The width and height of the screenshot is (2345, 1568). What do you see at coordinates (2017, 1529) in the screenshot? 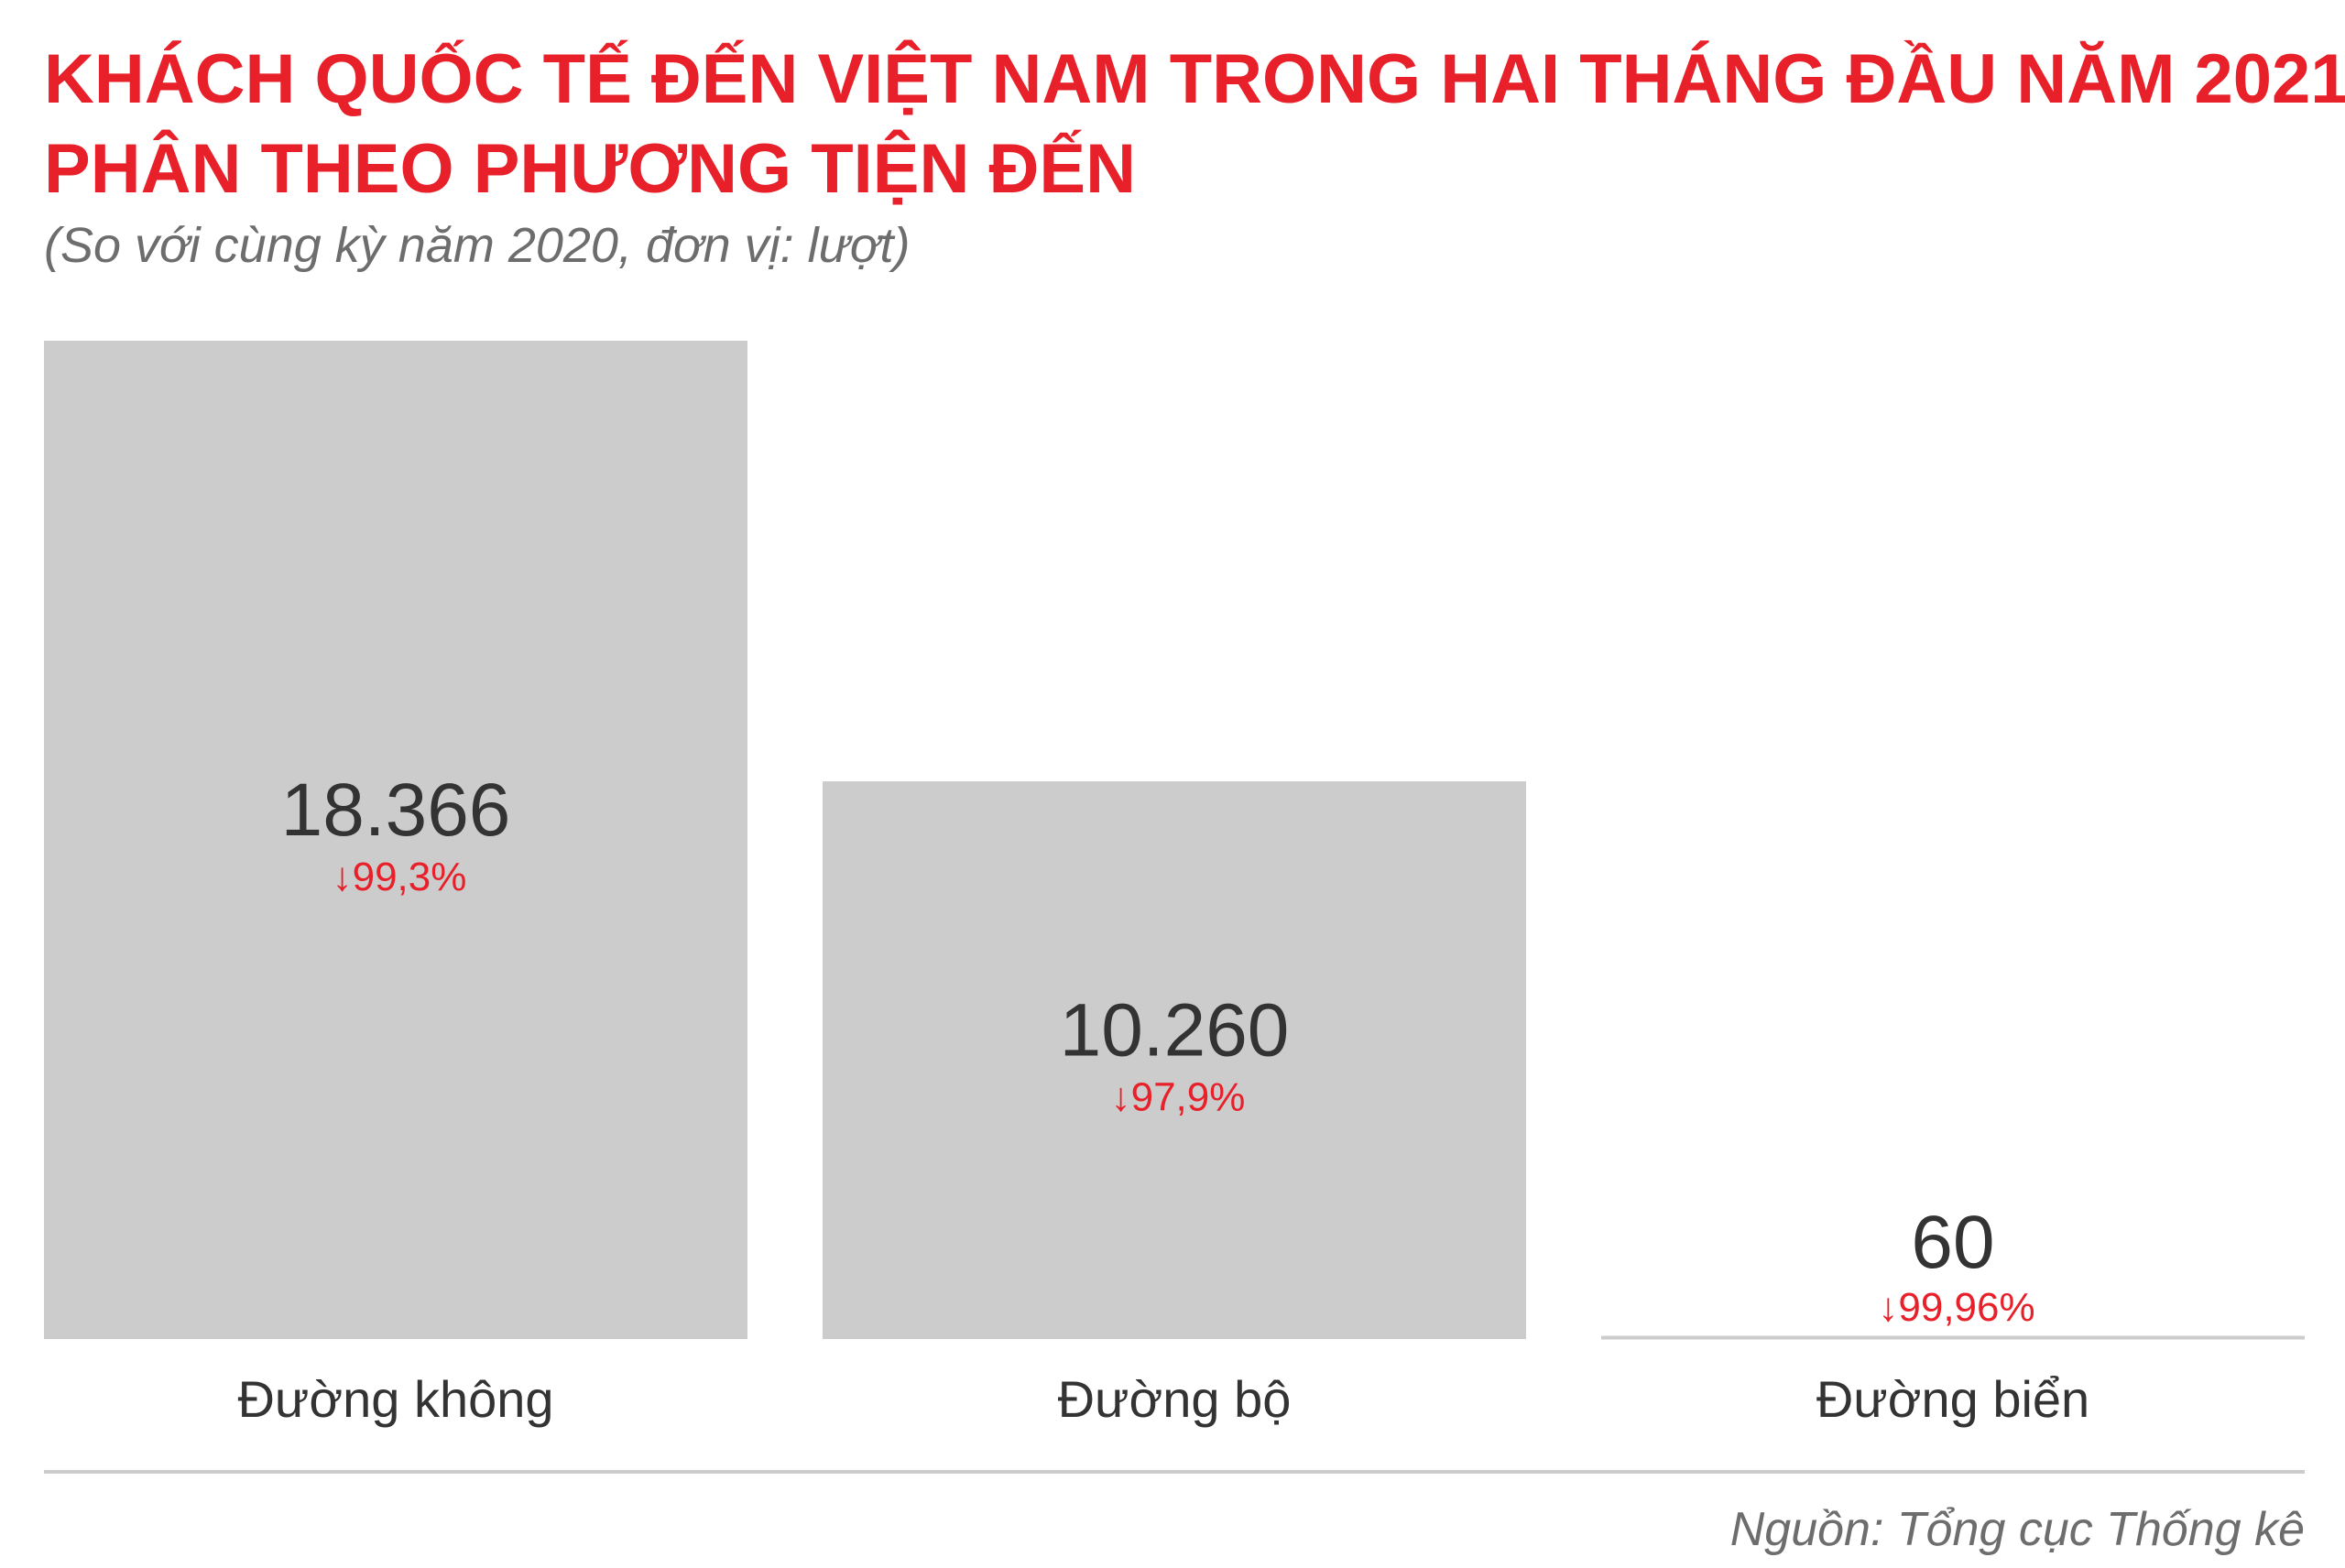
I see `source-note: Nguồn: Tổng cục Thống kê` at bounding box center [2017, 1529].